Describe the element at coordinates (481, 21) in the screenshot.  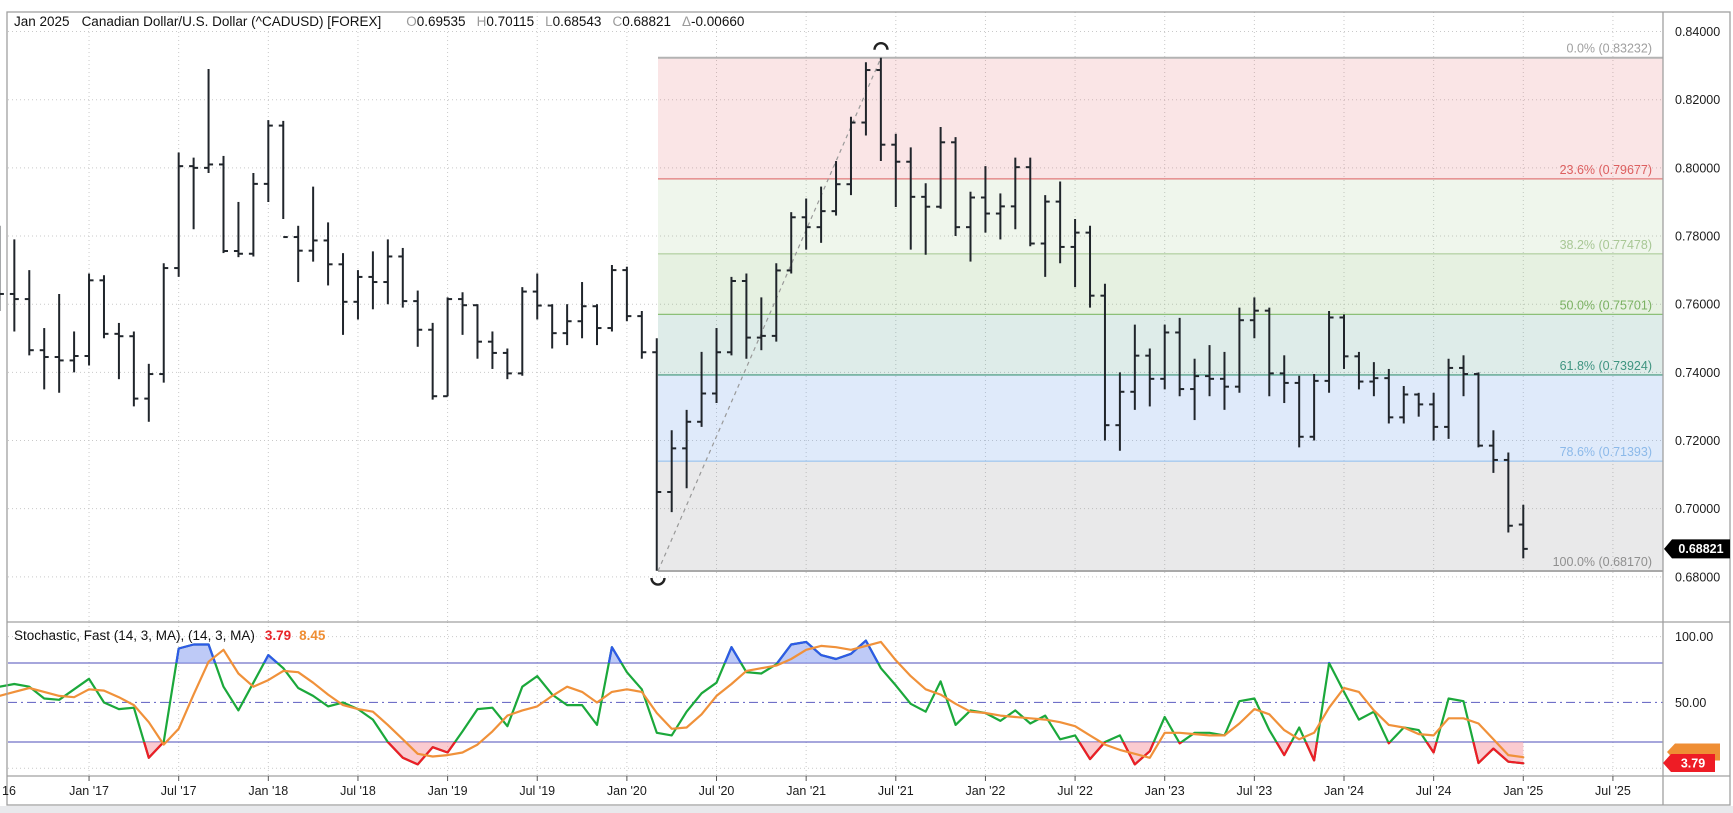
I see `ohlc-field-label: H` at that location.